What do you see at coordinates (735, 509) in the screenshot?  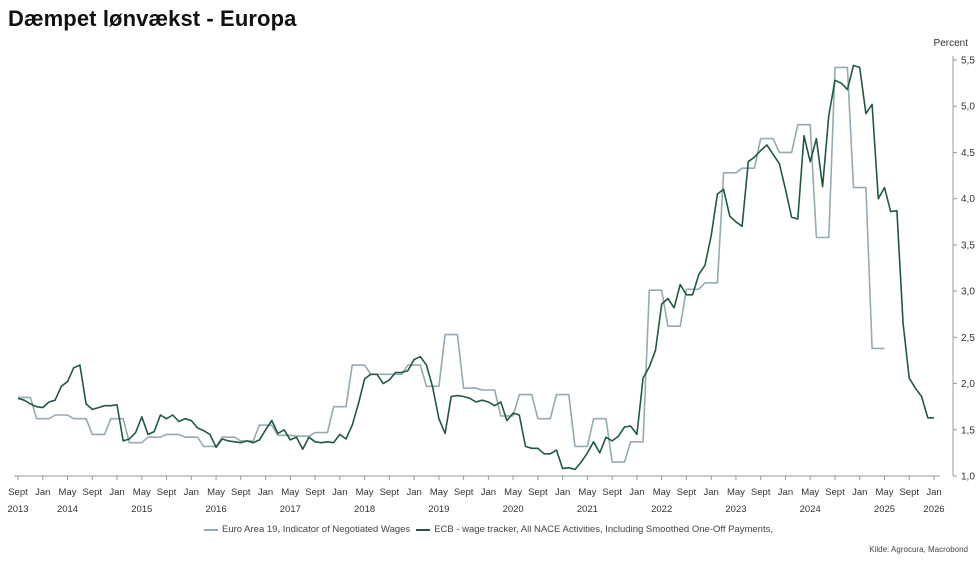 I see `x-year-label: 2023` at bounding box center [735, 509].